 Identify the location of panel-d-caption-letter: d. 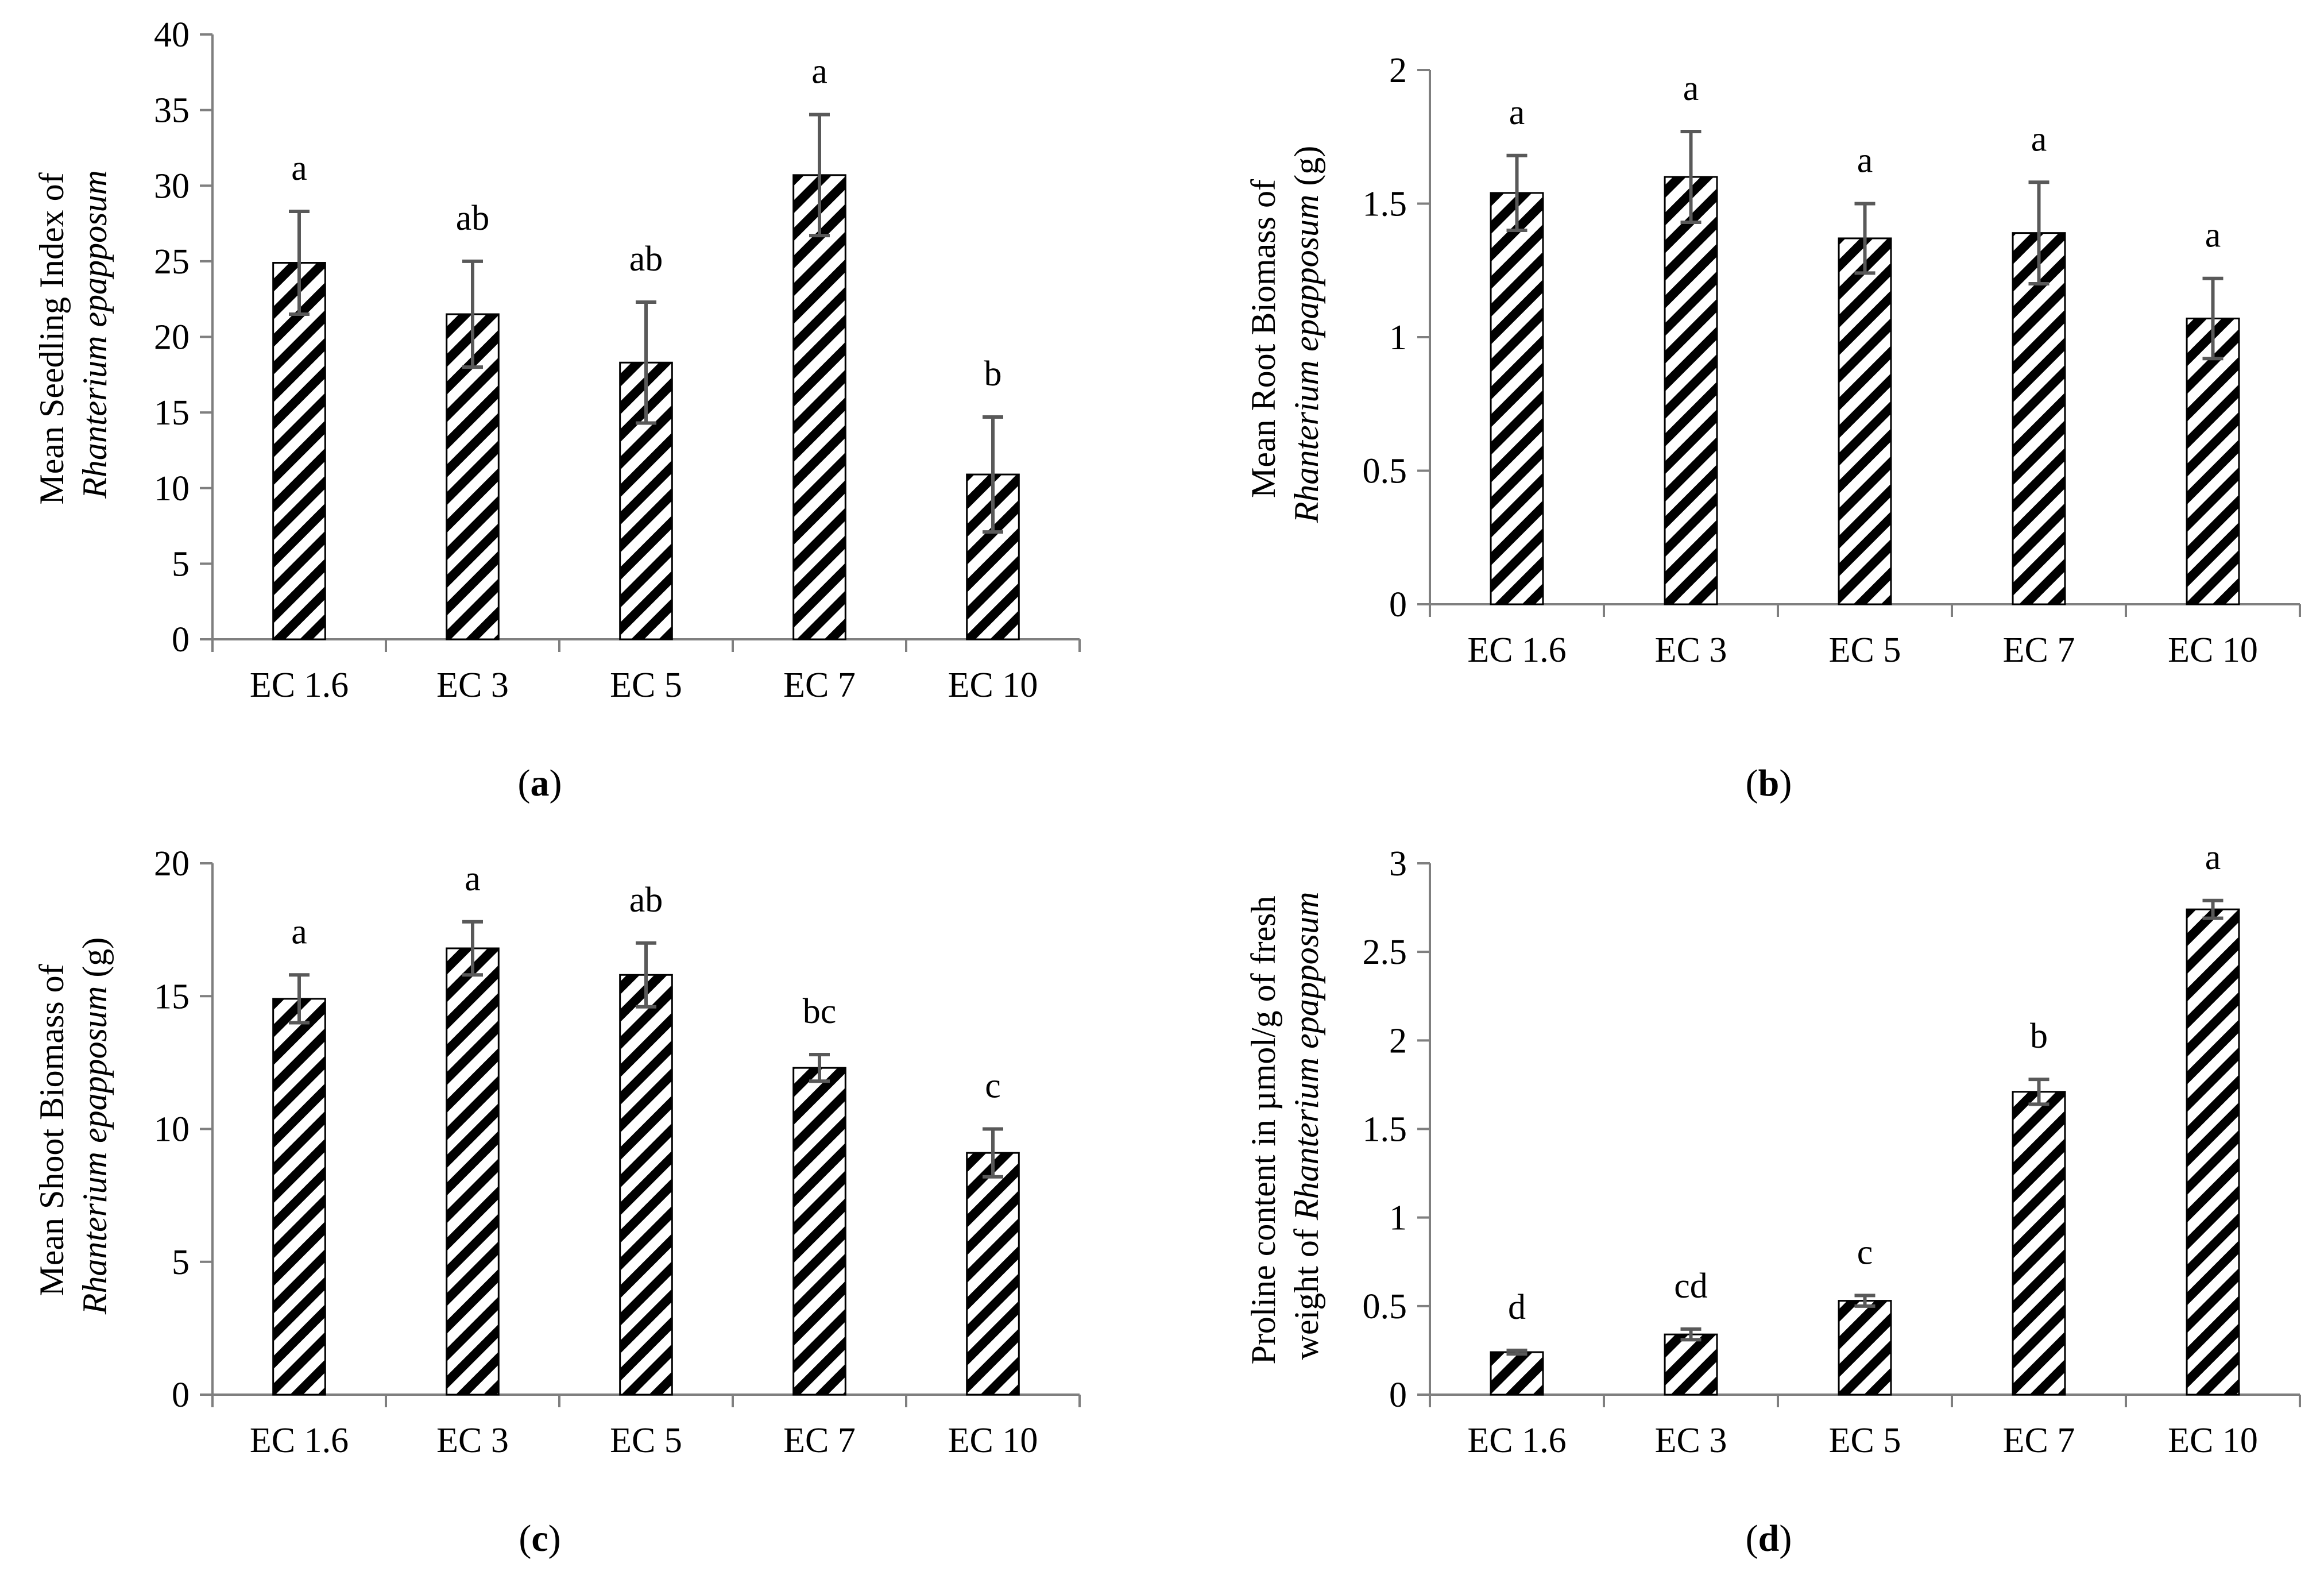
(1769, 1538).